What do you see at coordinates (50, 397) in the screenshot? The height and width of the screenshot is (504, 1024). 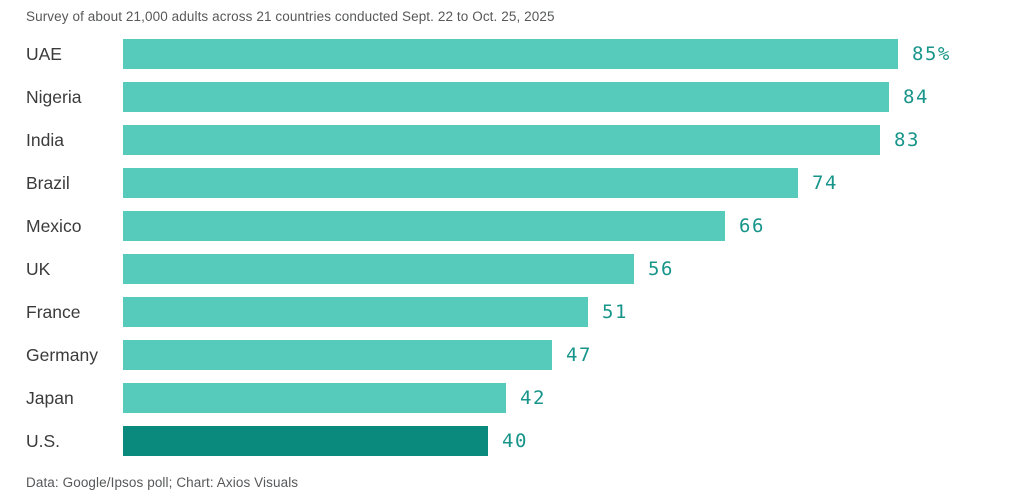 I see `category-label: Japan` at bounding box center [50, 397].